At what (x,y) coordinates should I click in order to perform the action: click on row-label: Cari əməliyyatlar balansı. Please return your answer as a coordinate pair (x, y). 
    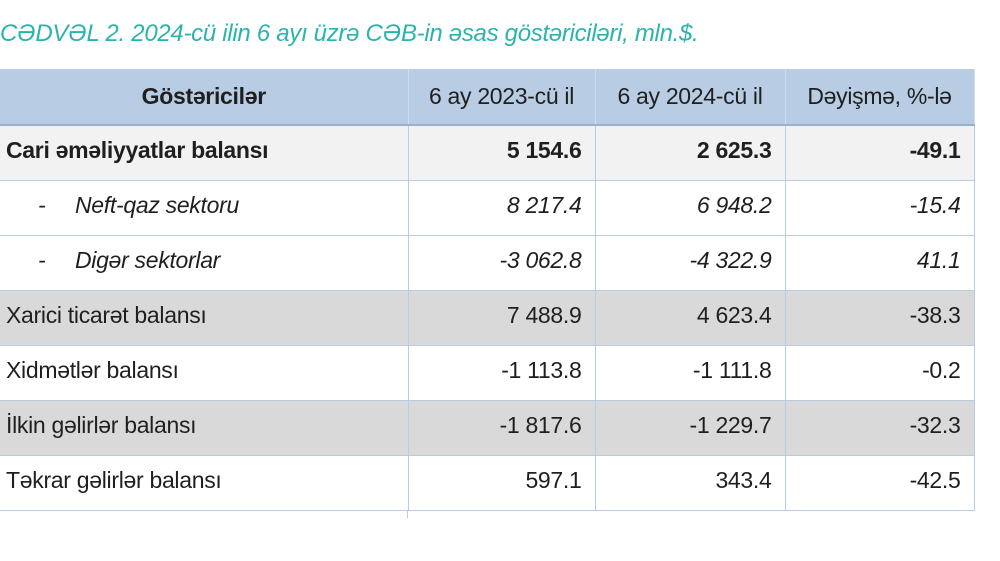
    Looking at the image, I should click on (204, 153).